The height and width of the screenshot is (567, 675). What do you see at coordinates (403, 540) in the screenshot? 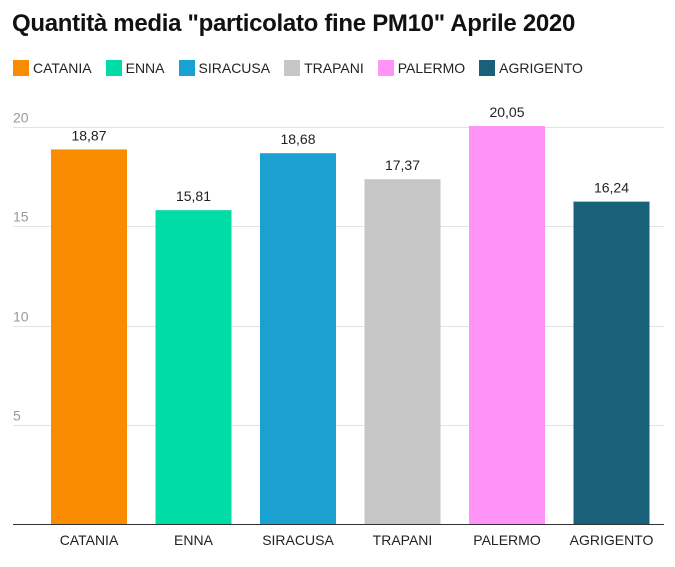
I see `x-tick-label: TRAPANI` at bounding box center [403, 540].